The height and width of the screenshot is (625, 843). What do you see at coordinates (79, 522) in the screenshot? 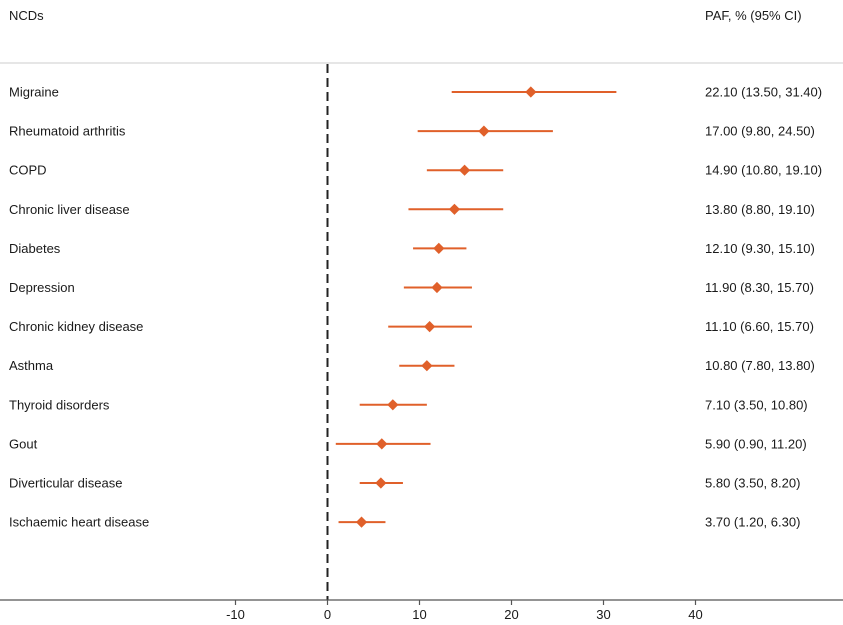
I see `row-label: Ischaemic heart disease` at bounding box center [79, 522].